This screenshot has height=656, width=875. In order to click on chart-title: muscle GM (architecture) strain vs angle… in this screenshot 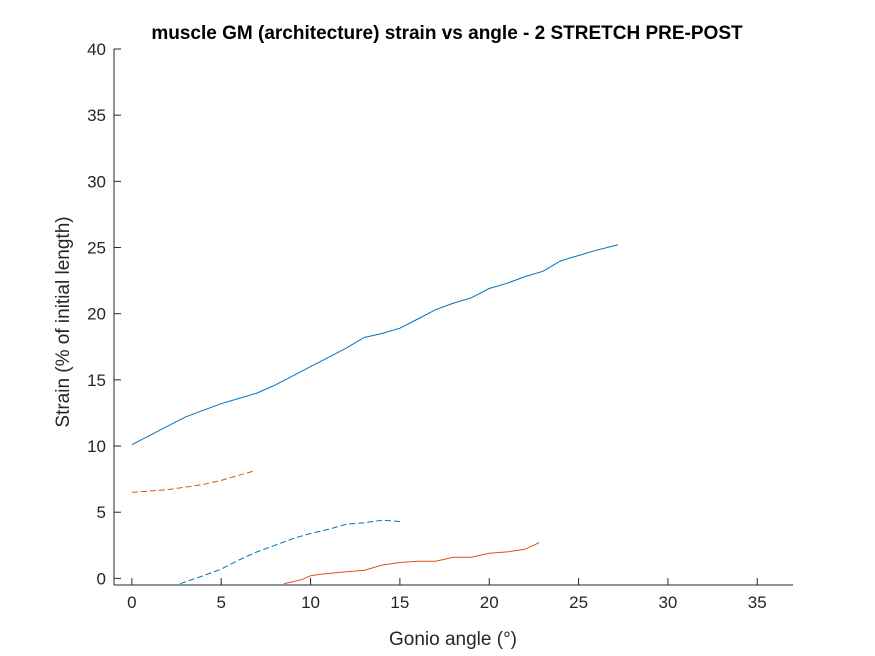, I will do `click(447, 33)`.